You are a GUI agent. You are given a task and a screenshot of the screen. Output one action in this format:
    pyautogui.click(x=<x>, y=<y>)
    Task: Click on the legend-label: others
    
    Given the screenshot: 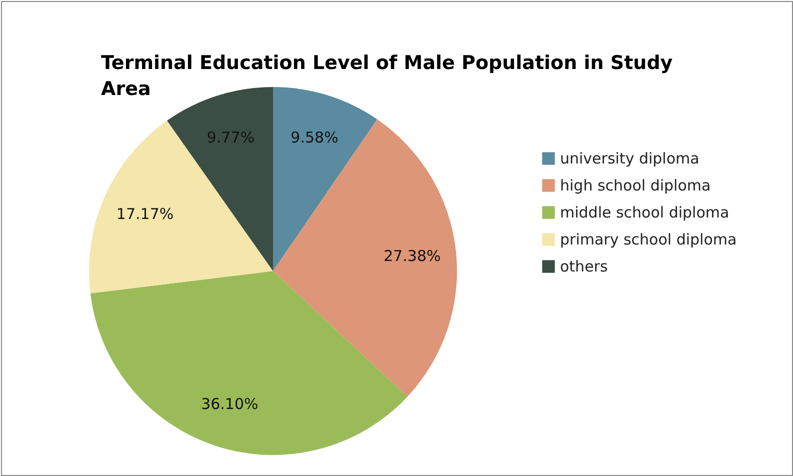 What is the action you would take?
    pyautogui.click(x=584, y=267)
    